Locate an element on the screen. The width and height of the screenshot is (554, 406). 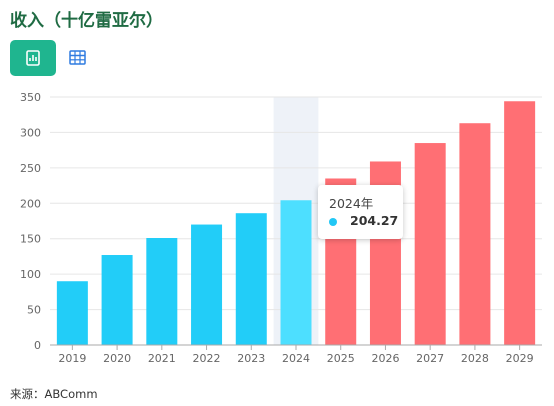
page-title: 收入（十亿雷亚尔） is located at coordinates (86, 21).